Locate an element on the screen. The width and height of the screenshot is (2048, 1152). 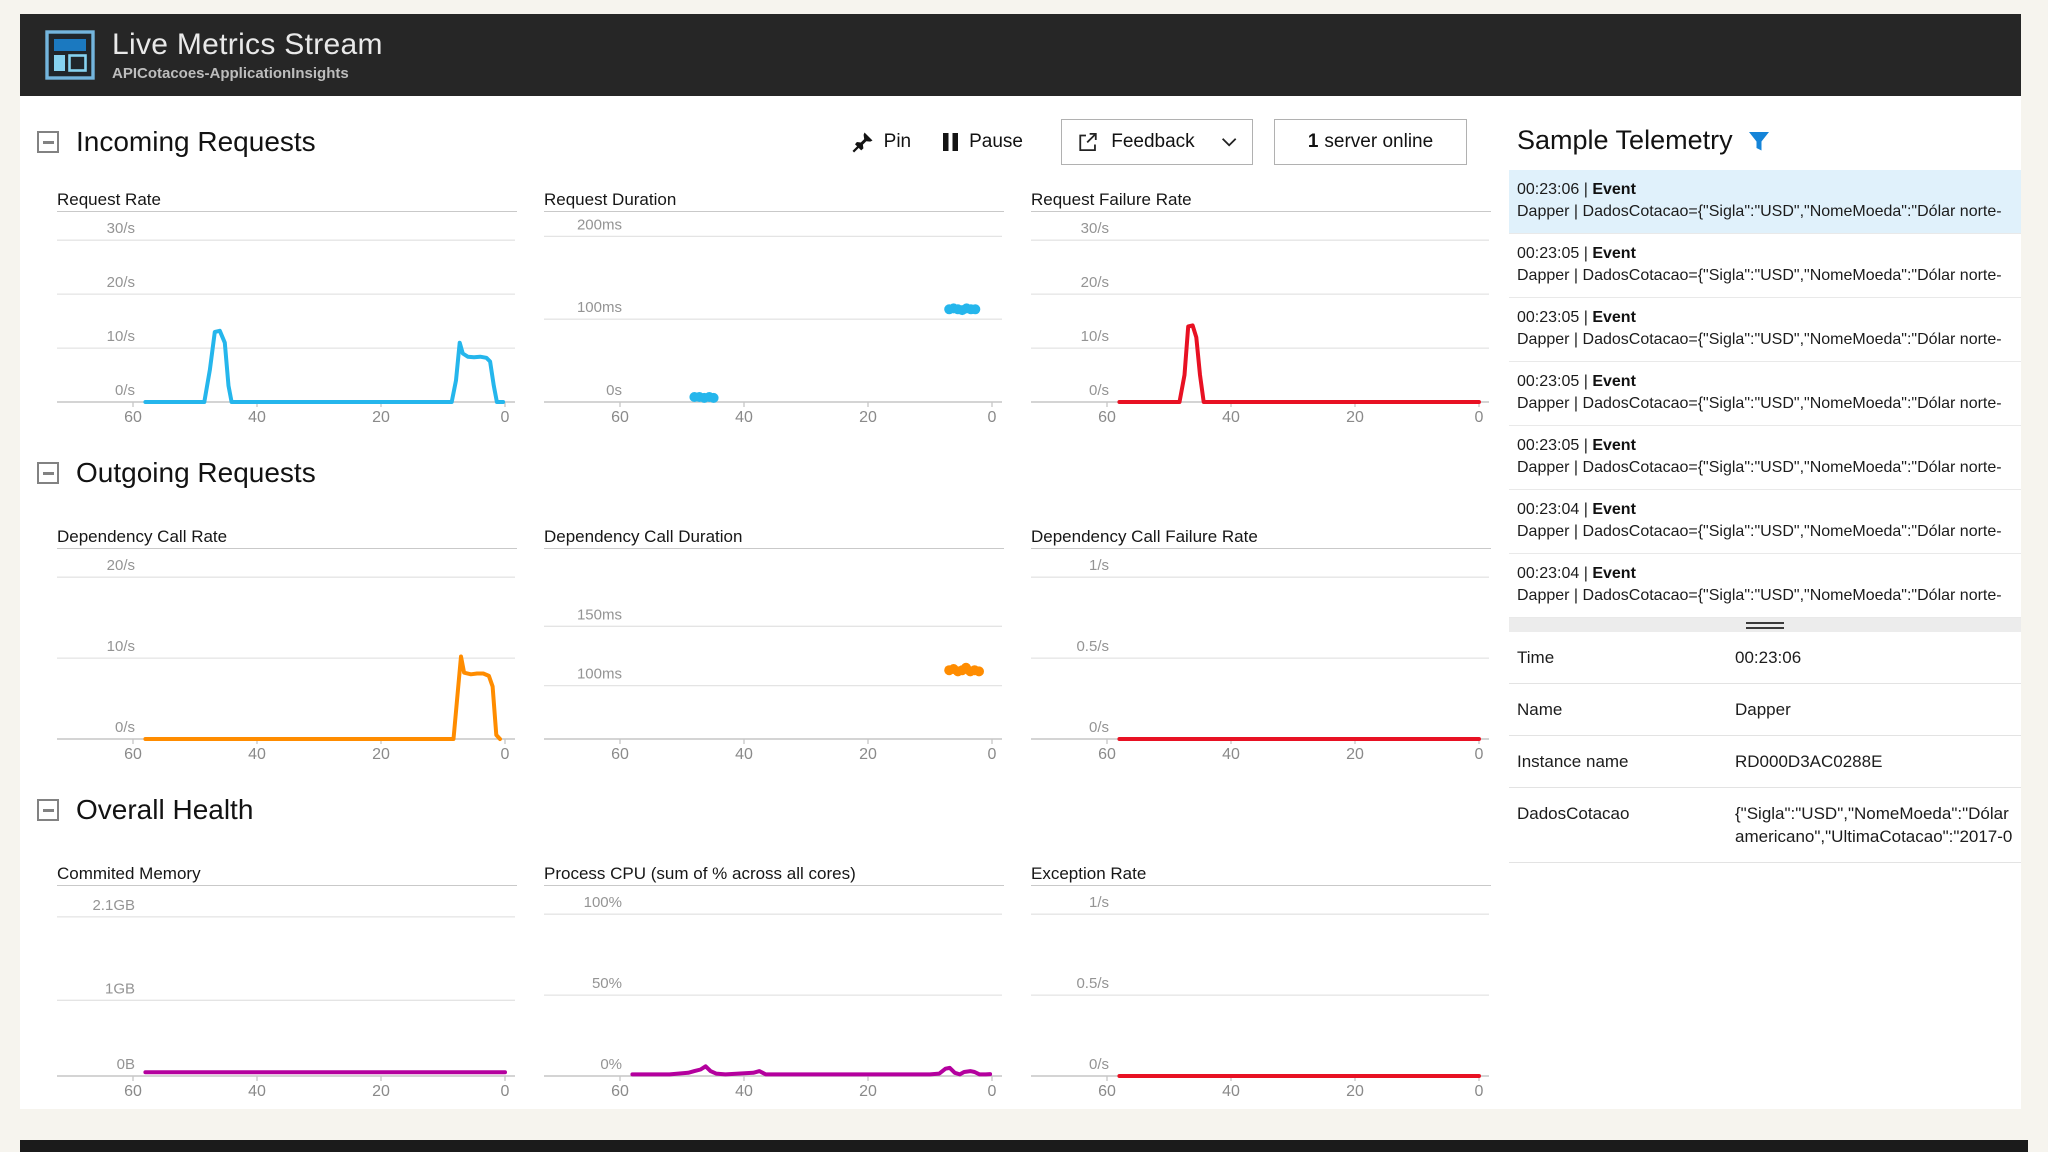
detail-row-name: Name Dapper is located at coordinates (1765, 710).